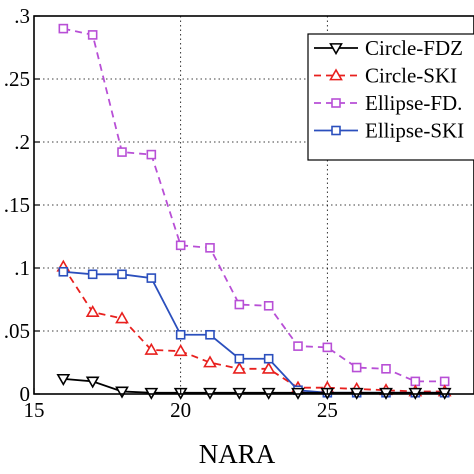 The height and width of the screenshot is (474, 474). I want to click on y-tick-label-1: .05, so click(17, 331).